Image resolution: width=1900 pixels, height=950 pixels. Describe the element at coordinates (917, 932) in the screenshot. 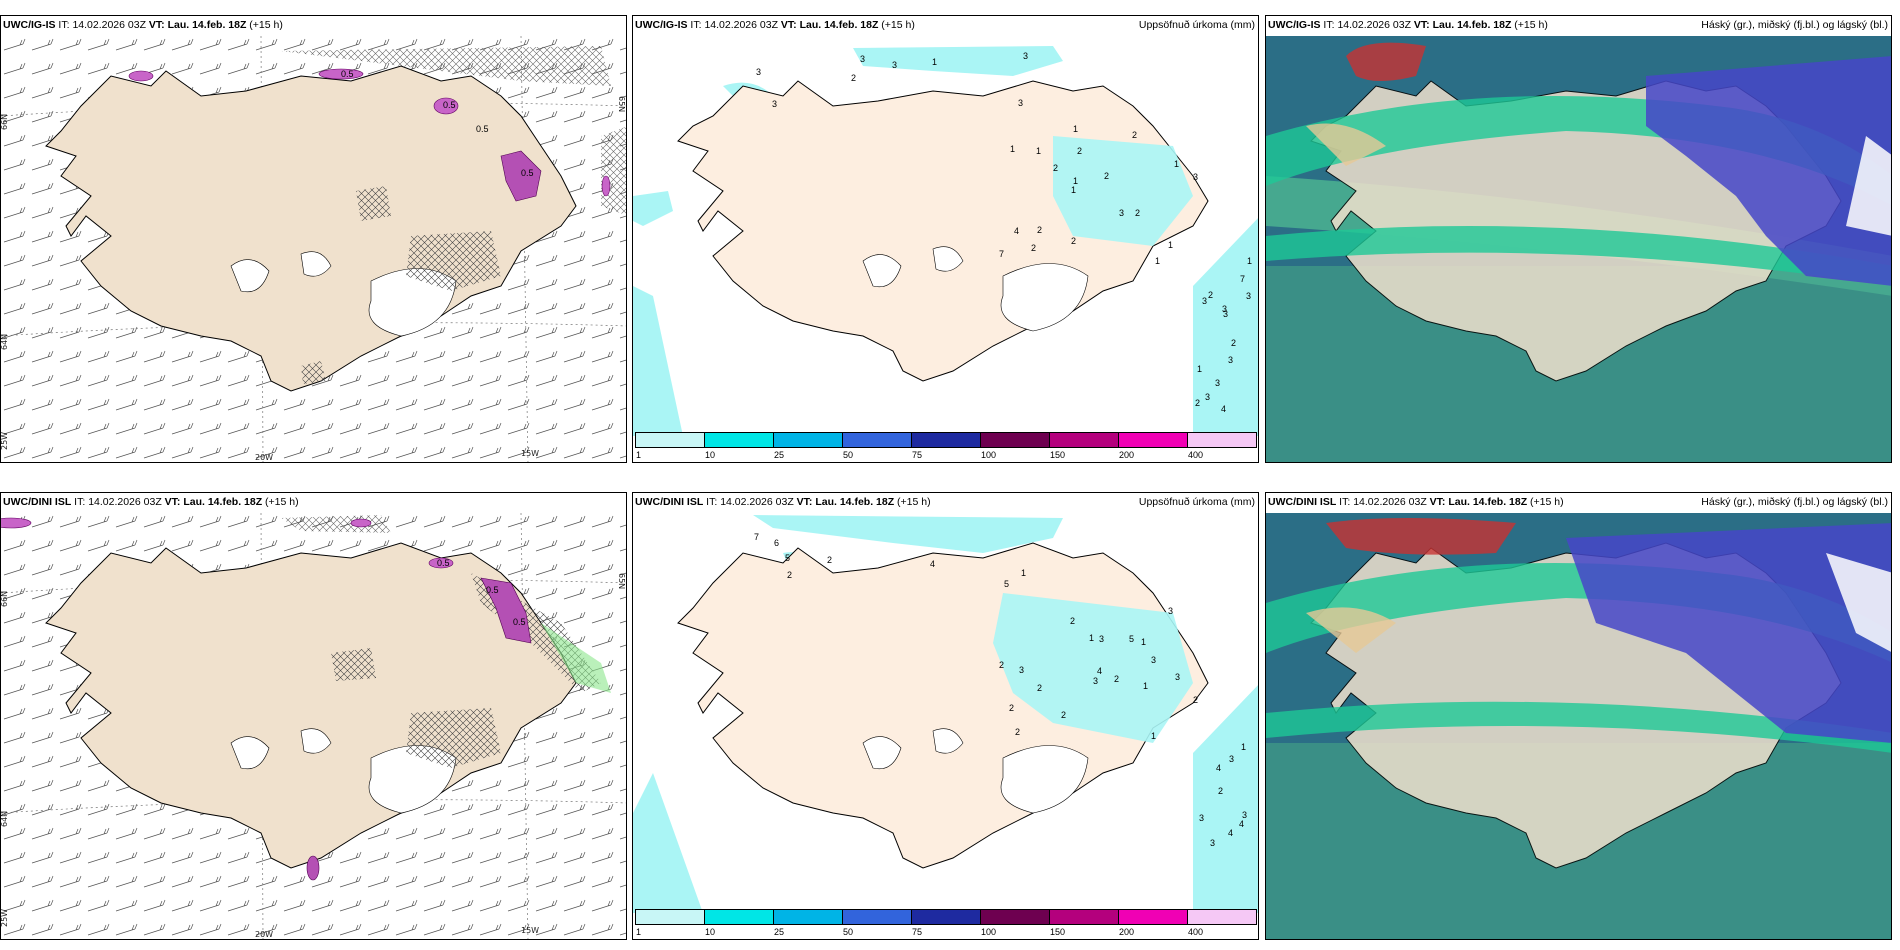

I see `colorbar-tick: 75` at that location.